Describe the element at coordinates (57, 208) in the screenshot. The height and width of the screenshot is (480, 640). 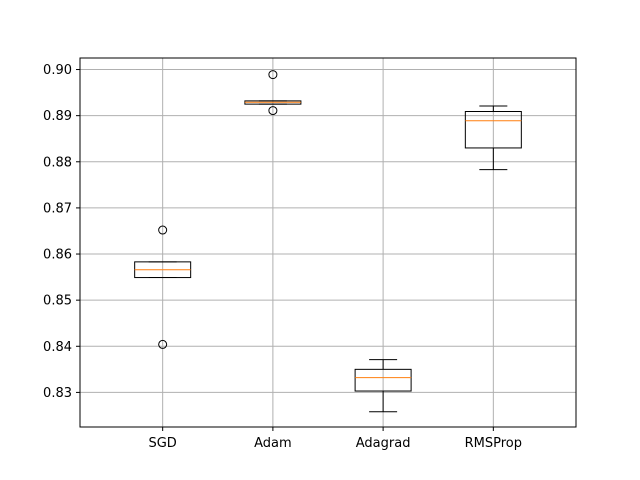
I see `y-tick-label: 0.87` at that location.